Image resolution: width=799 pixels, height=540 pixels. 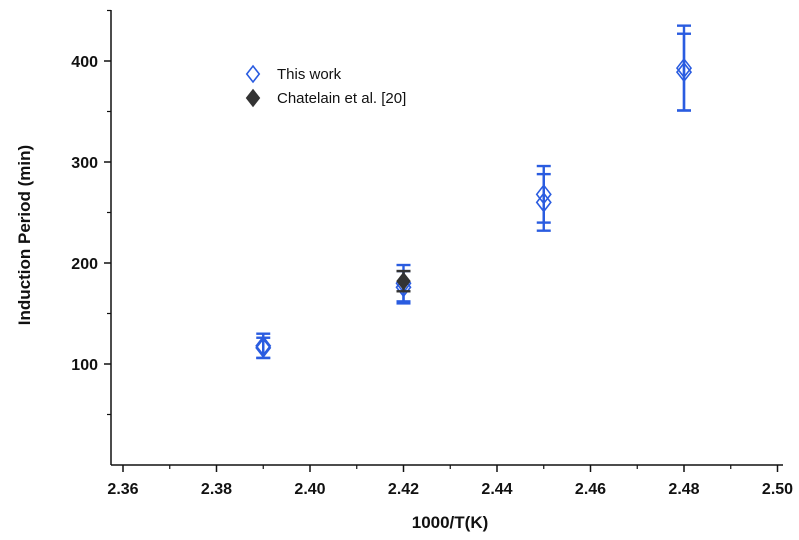 What do you see at coordinates (683, 489) in the screenshot?
I see `x-tick-label: 2.48` at bounding box center [683, 489].